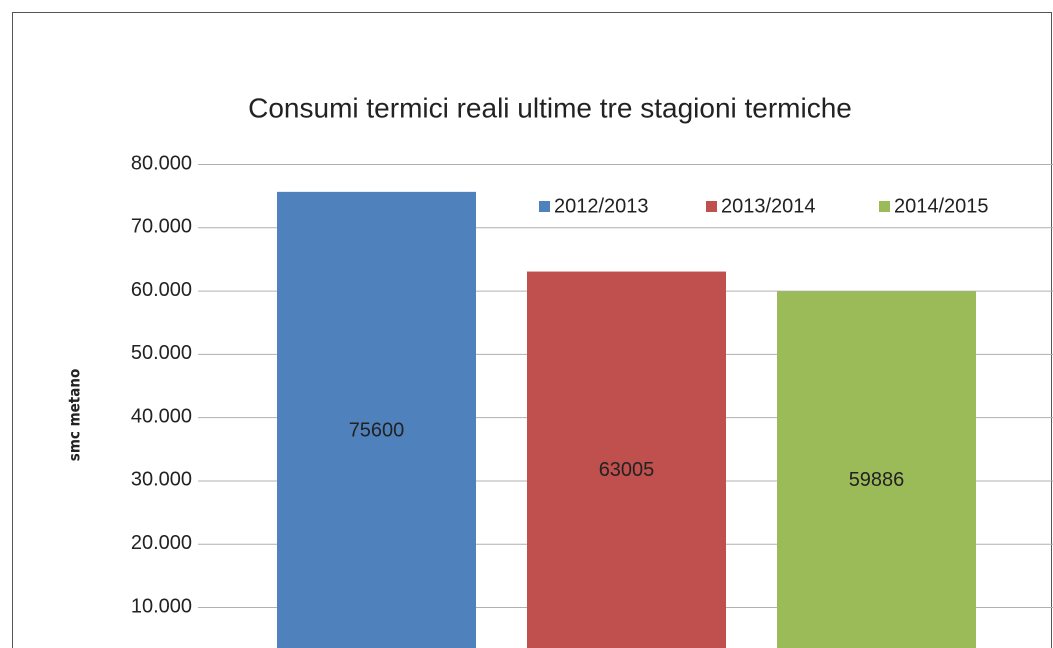 This screenshot has height=648, width=1053. I want to click on y-tick-label: 10.000, so click(161, 606).